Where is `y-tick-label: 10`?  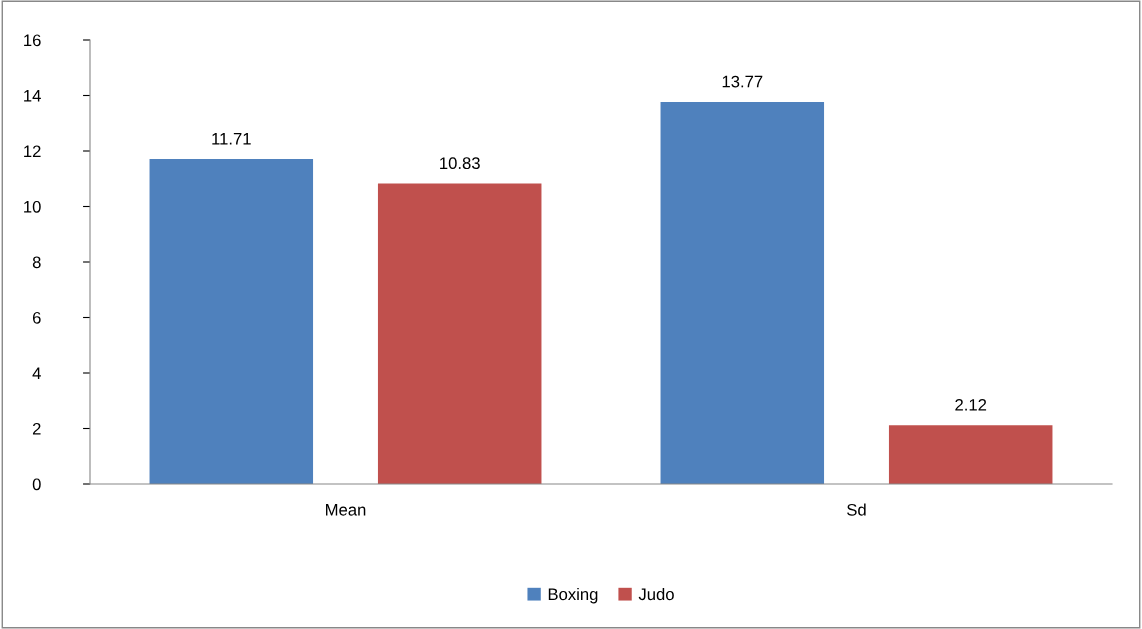
y-tick-label: 10 is located at coordinates (32, 206).